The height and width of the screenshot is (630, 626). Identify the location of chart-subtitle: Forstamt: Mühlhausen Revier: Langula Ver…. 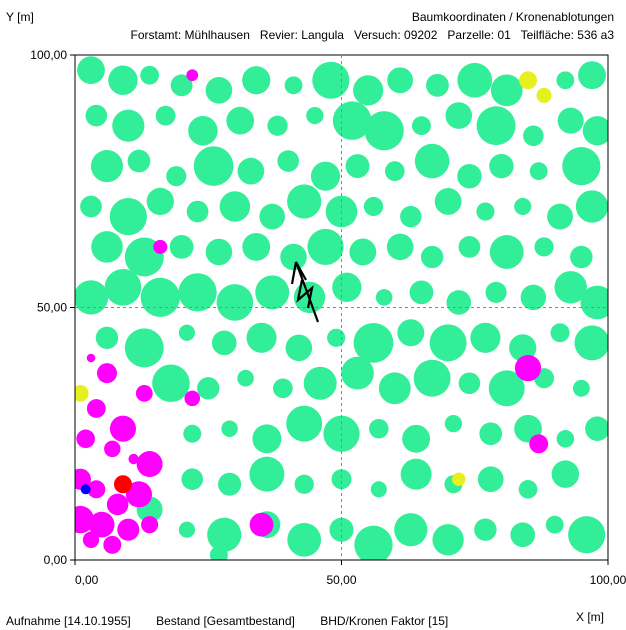
(372, 35).